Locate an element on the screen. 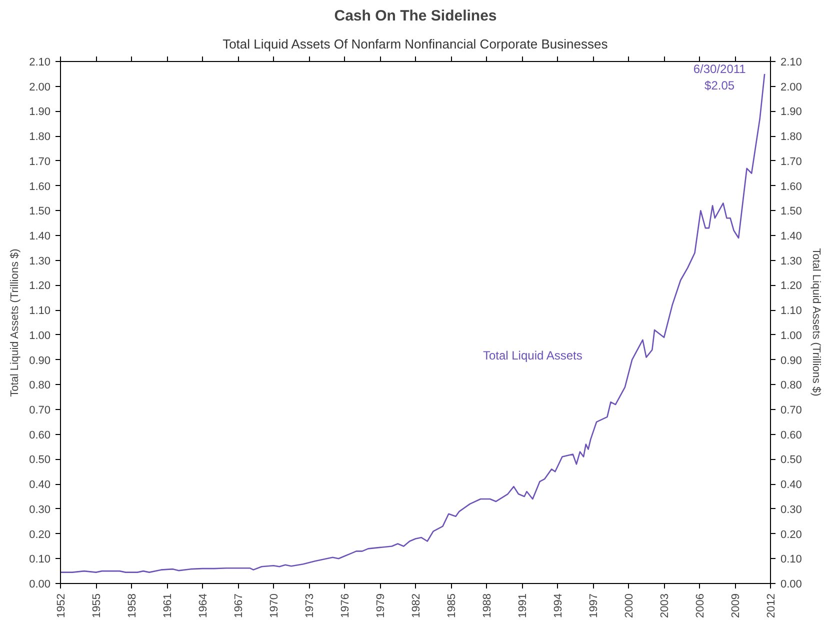 The image size is (835, 625). y2-tick-label: 0.70 is located at coordinates (791, 410).